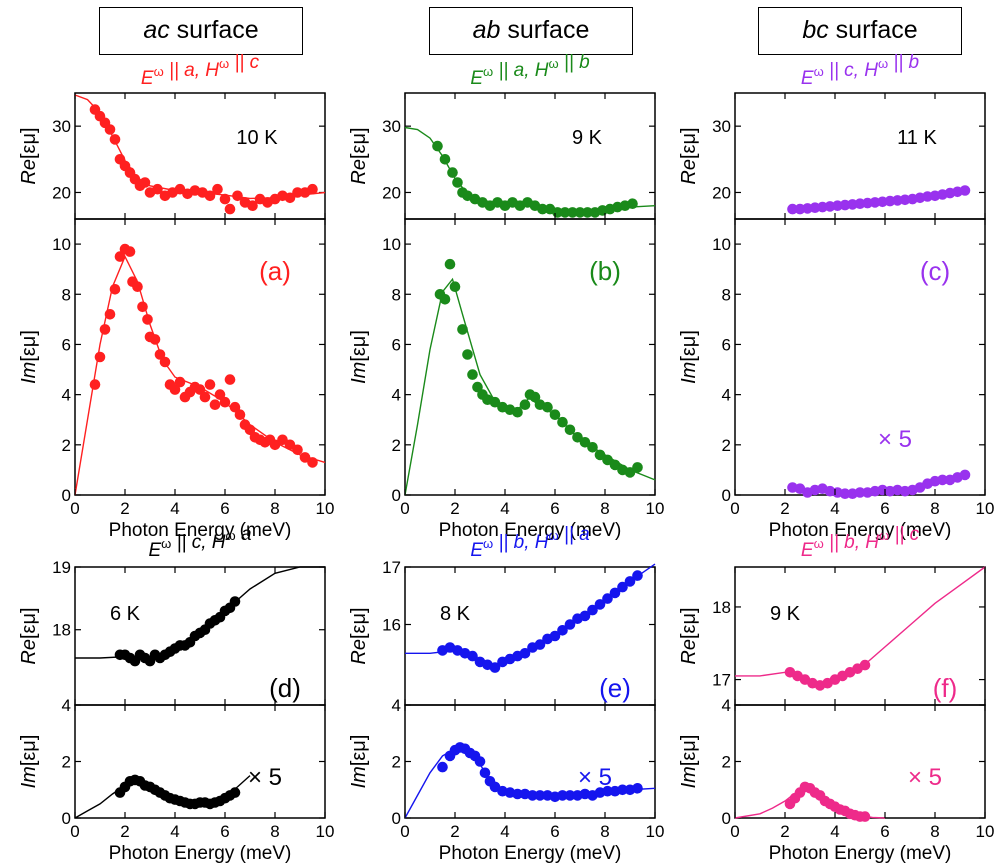 This screenshot has height=867, width=995. I want to click on y-tick-label: 17, so click(721, 680).